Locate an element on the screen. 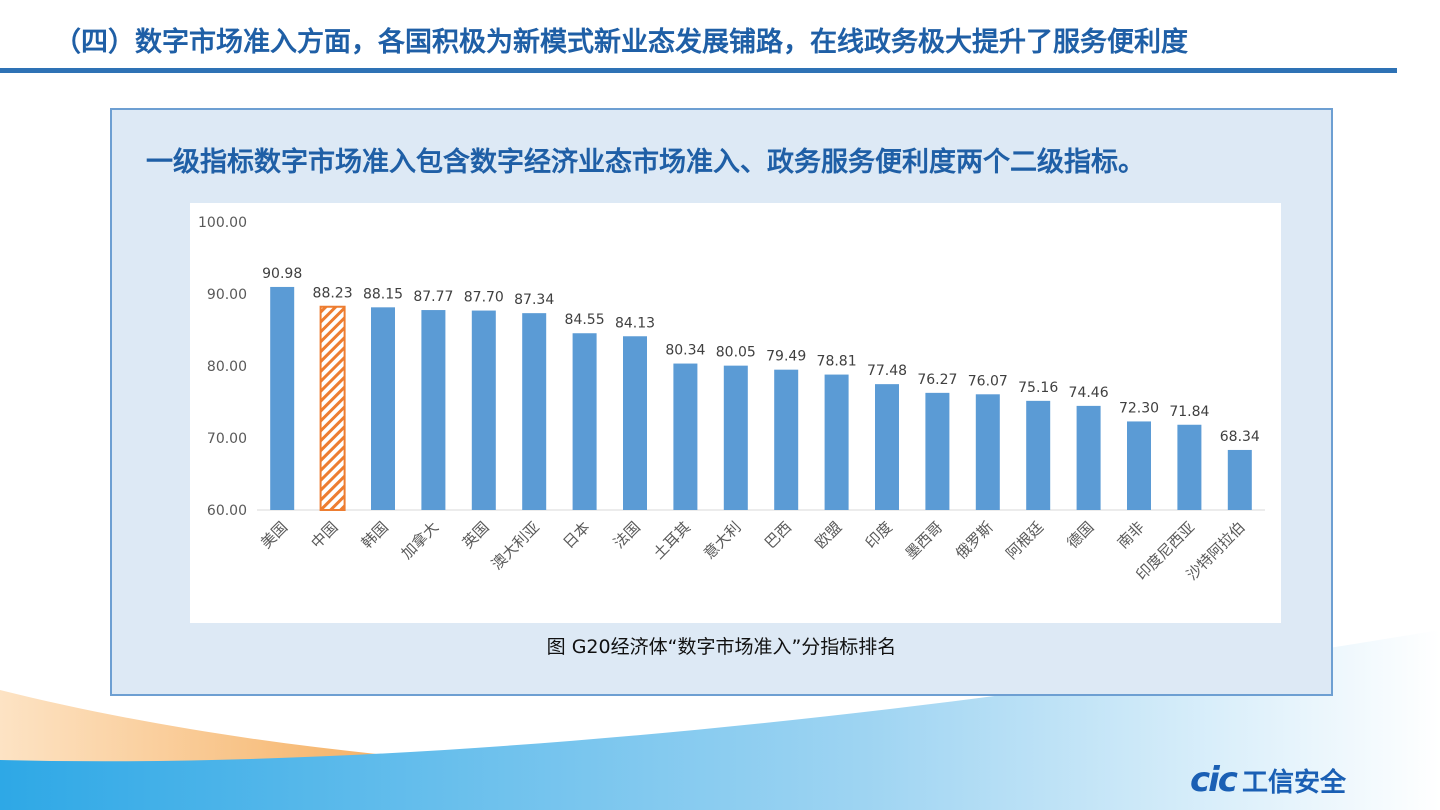 The height and width of the screenshot is (810, 1440). x-tick-label: 英国 is located at coordinates (476, 535).